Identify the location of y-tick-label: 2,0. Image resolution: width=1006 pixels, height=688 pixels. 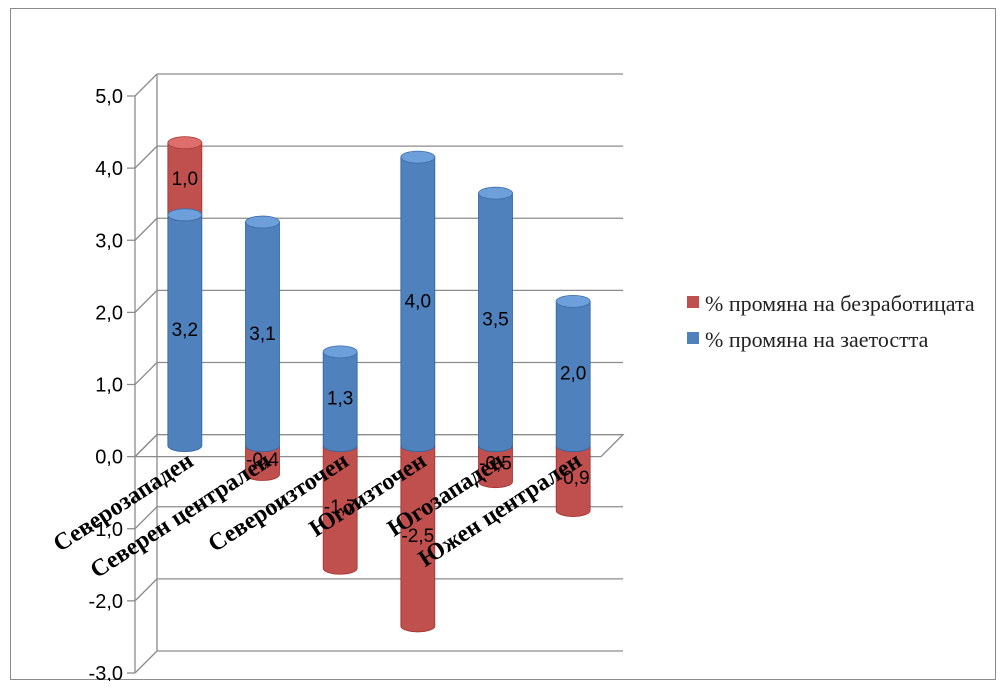
(109, 313).